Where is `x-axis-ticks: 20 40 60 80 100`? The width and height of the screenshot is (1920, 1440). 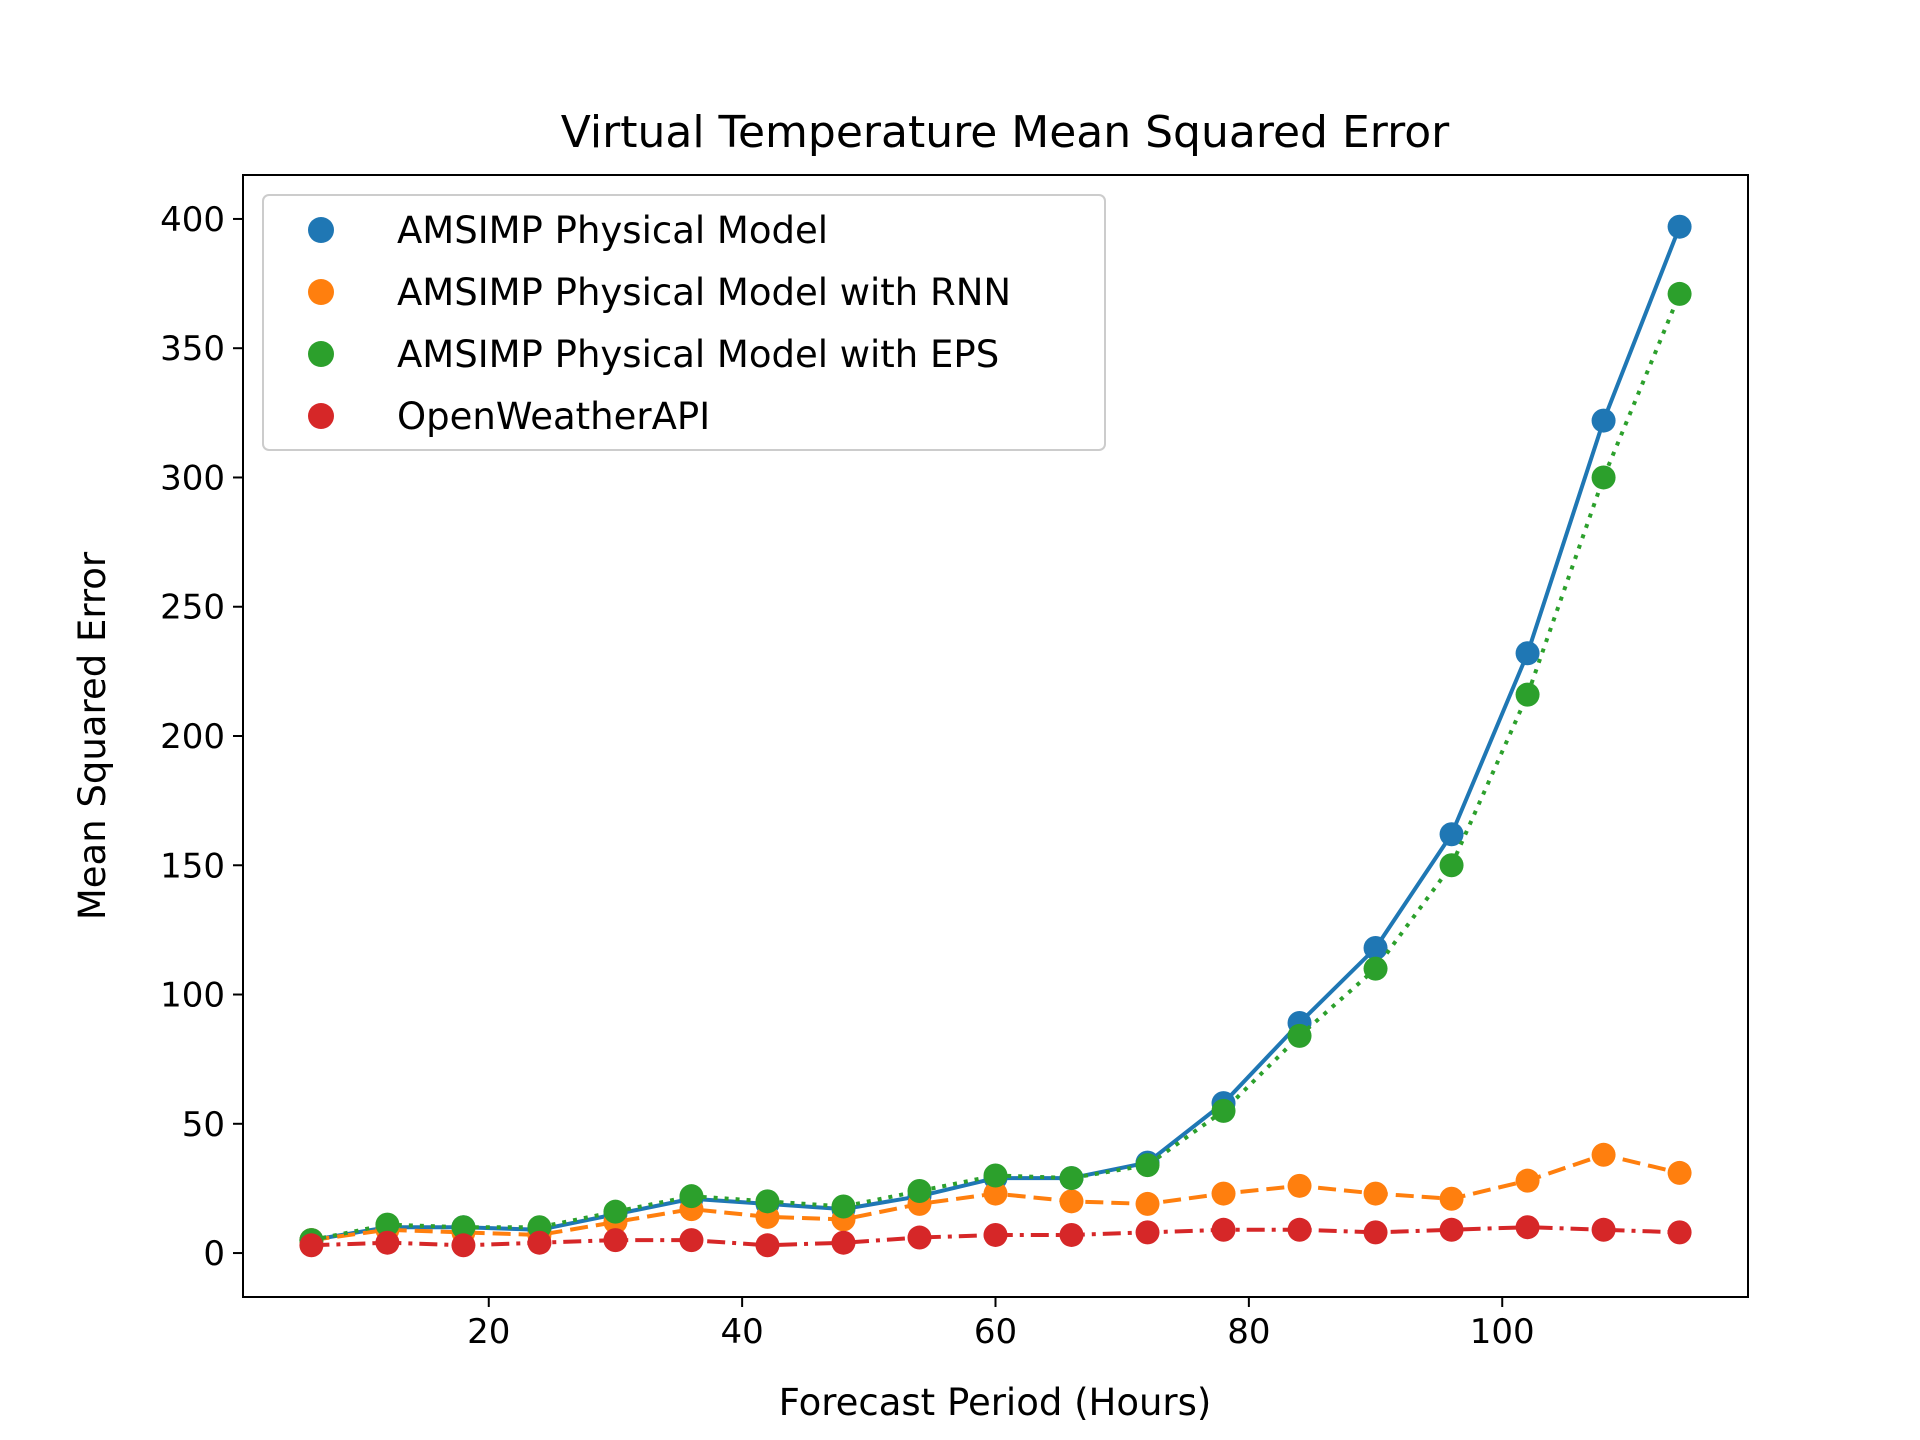
x-axis-ticks: 20 40 60 80 100 is located at coordinates (1001, 1324).